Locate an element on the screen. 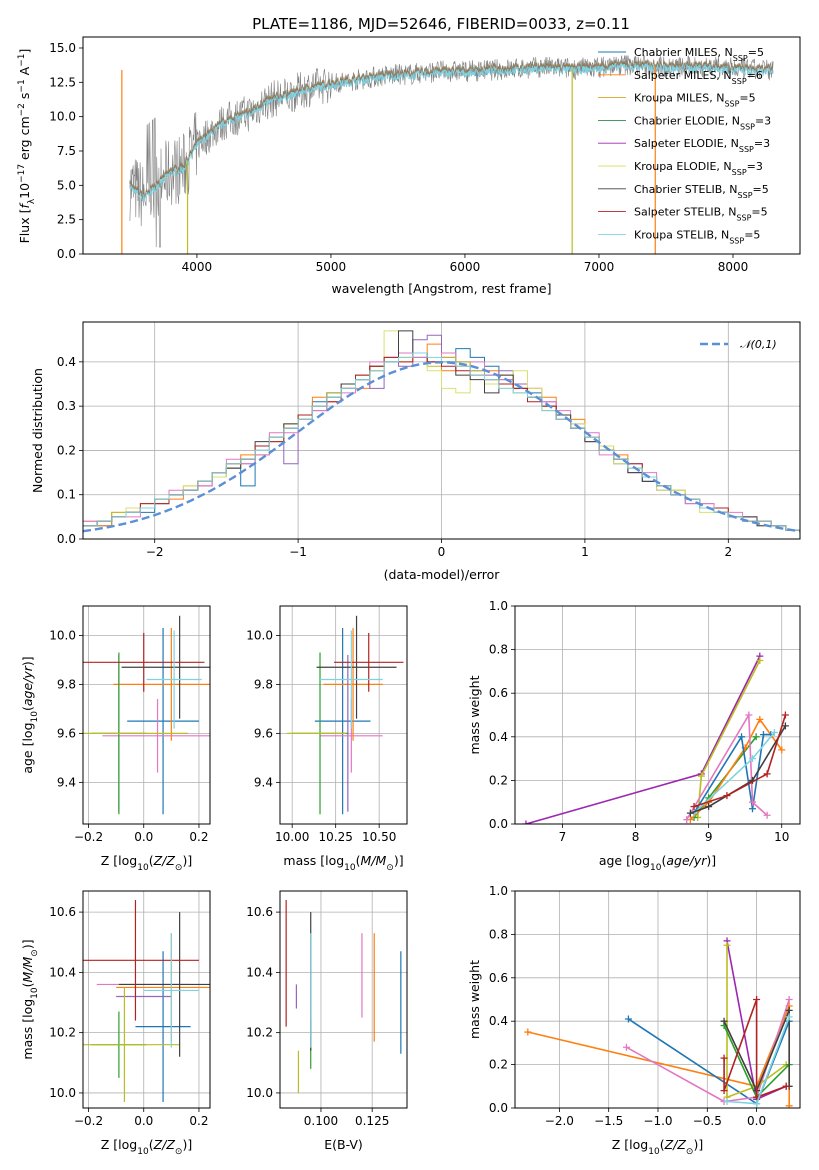 Image resolution: width=819 pixels, height=1170 pixels. weight-series is located at coordinates (643, 739).